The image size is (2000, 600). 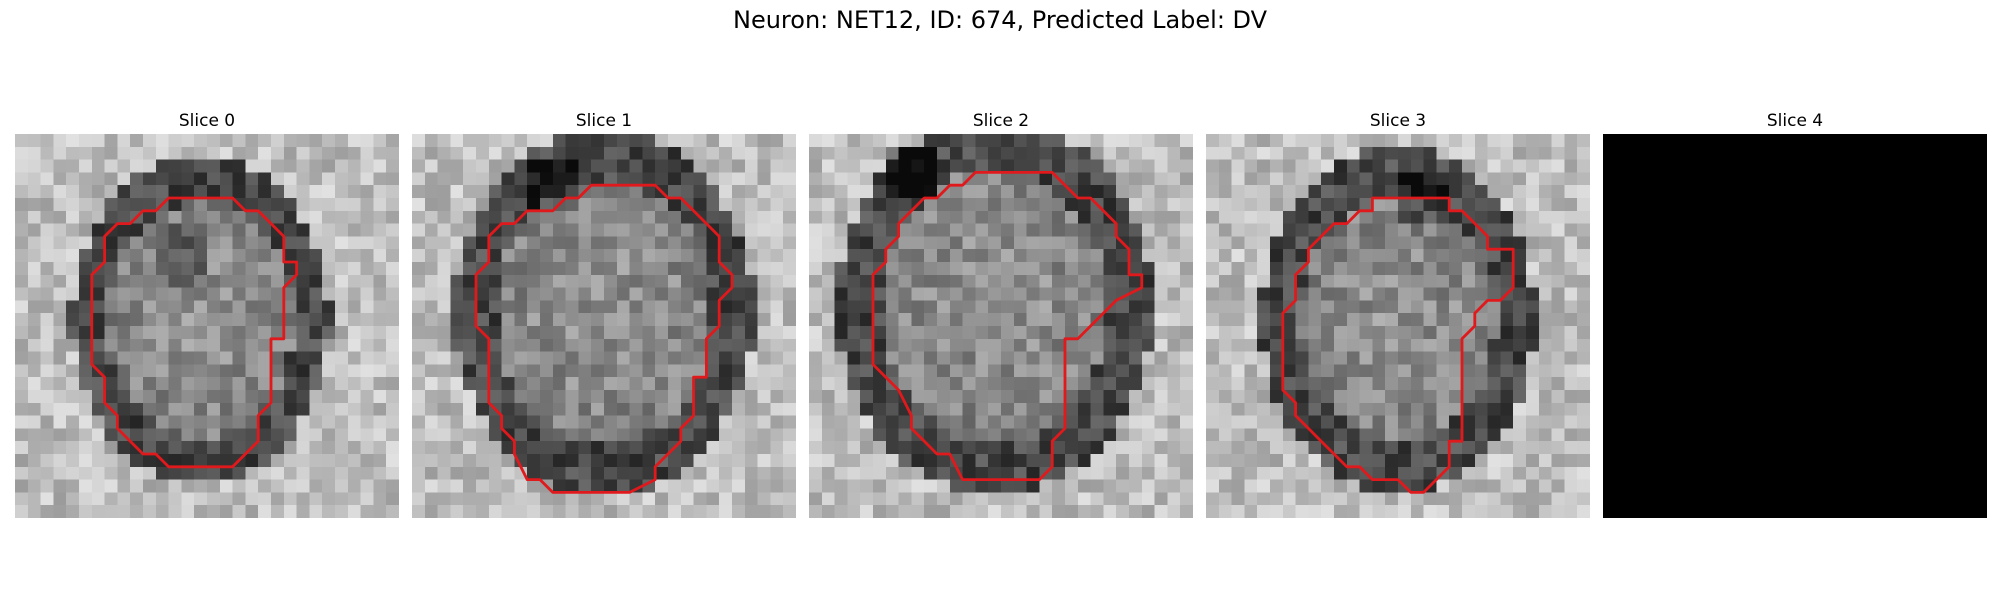 What do you see at coordinates (1001, 121) in the screenshot?
I see `slice-title: Slice 2` at bounding box center [1001, 121].